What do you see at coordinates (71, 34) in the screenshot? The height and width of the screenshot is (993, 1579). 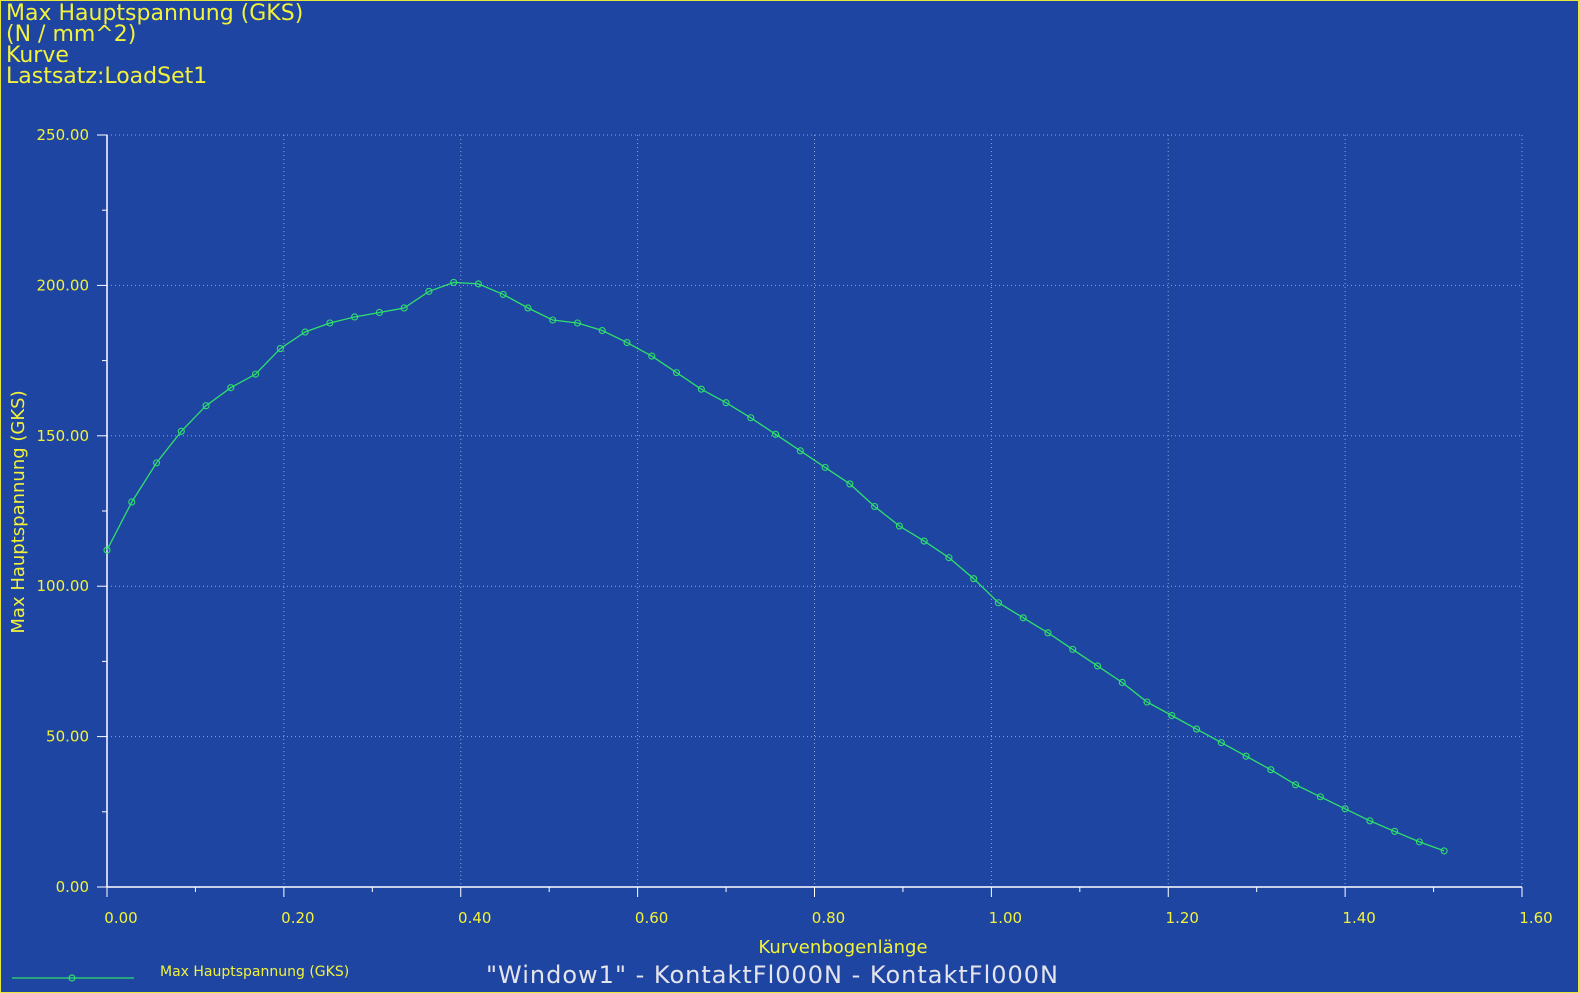 I see `chart-units: (N / mm^2)` at bounding box center [71, 34].